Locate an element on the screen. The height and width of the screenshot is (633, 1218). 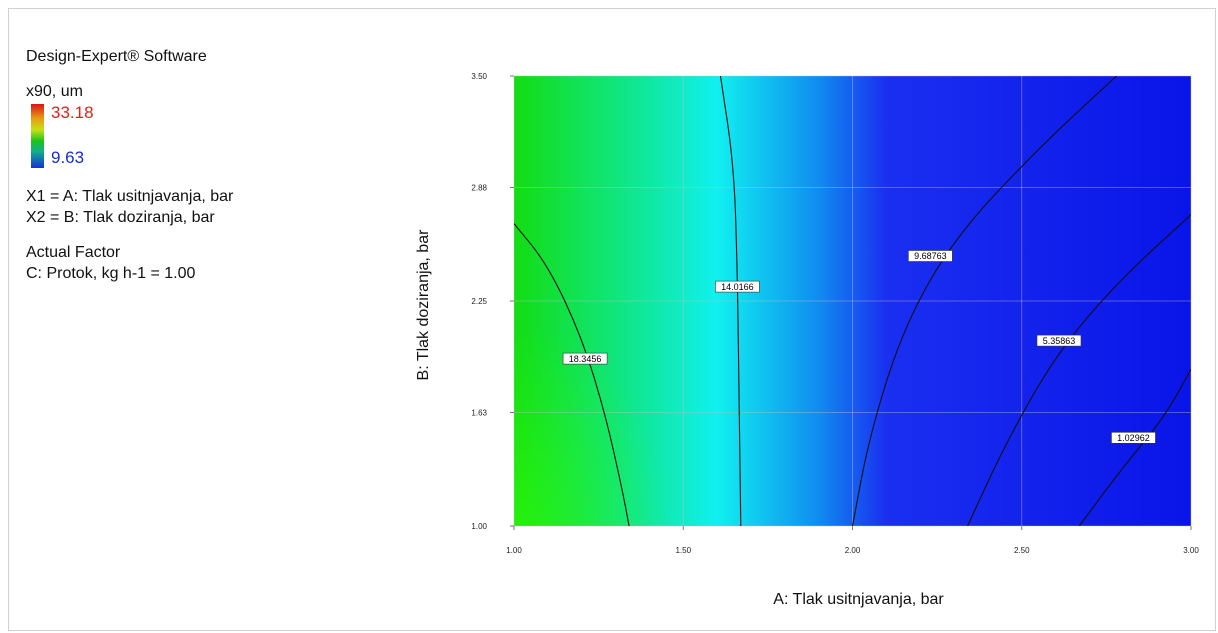
x-tick-label: 2.00 is located at coordinates (853, 550).